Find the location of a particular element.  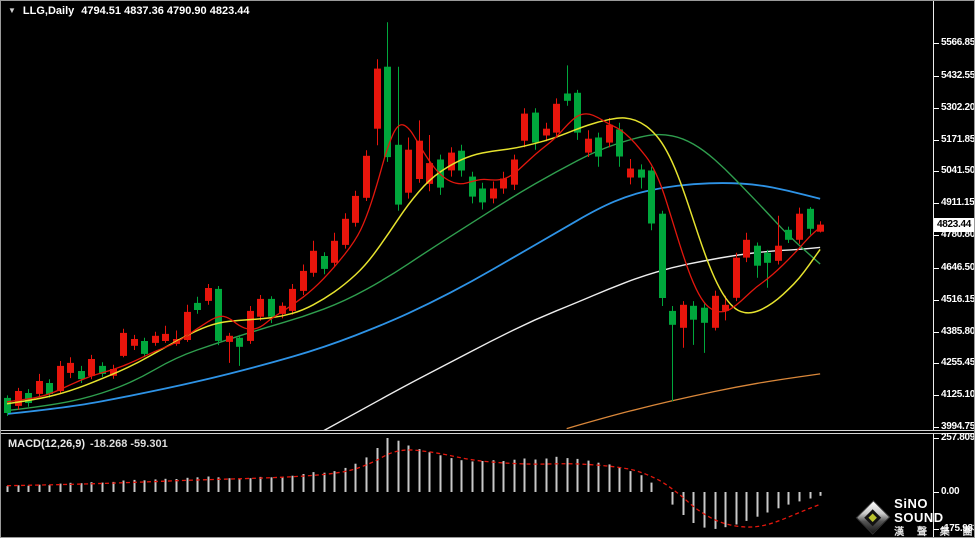

price-tick-label: 5302.20 is located at coordinates (958, 107).